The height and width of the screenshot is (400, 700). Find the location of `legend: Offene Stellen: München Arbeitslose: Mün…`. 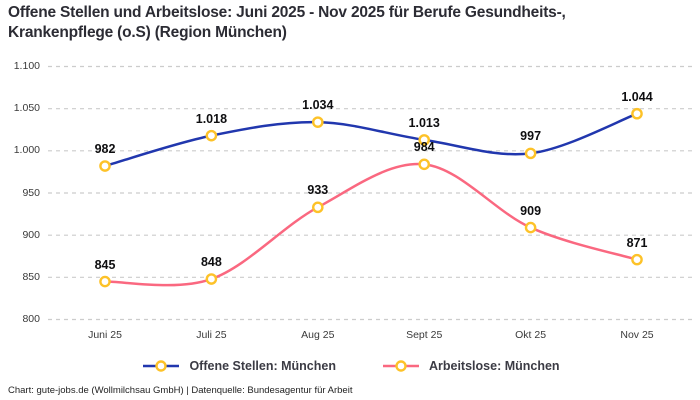

legend: Offene Stellen: München Arbeitslose: Mün… is located at coordinates (350, 366).